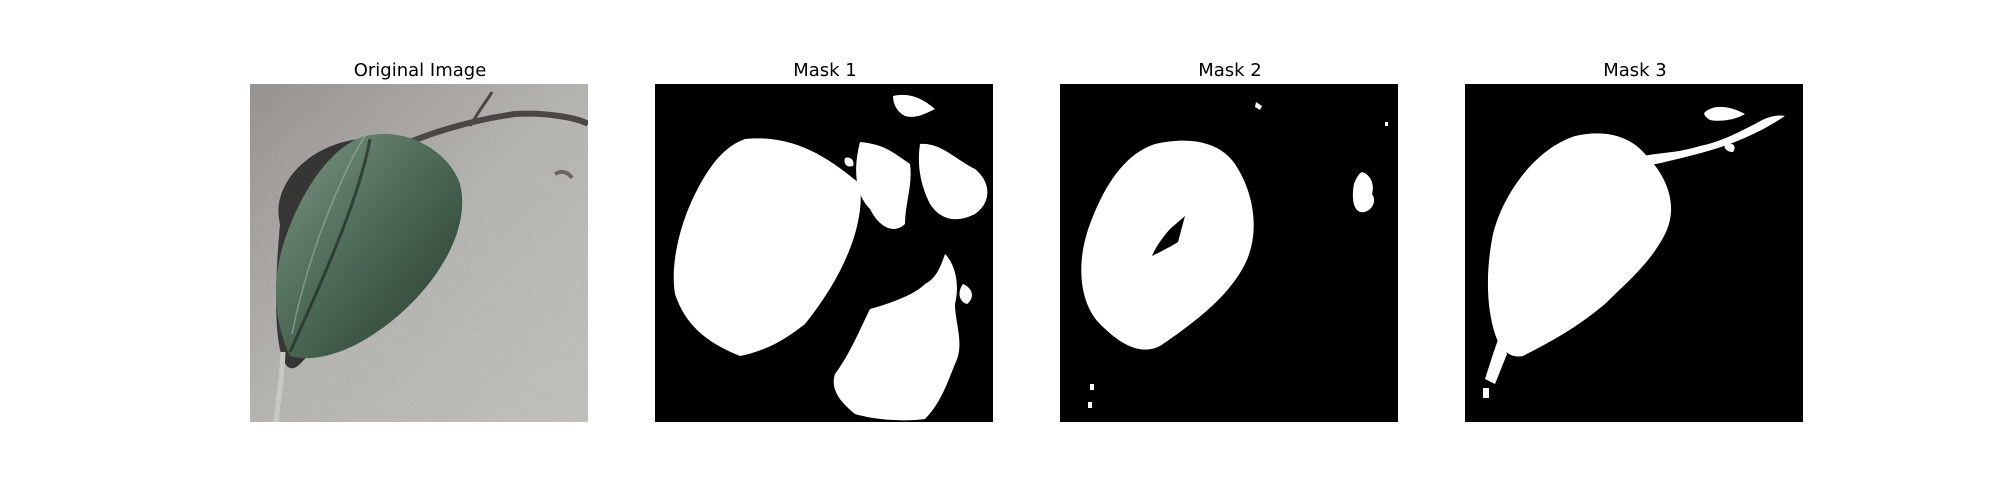  I want to click on panel-mask-2: Mask 2, so click(1230, 240).